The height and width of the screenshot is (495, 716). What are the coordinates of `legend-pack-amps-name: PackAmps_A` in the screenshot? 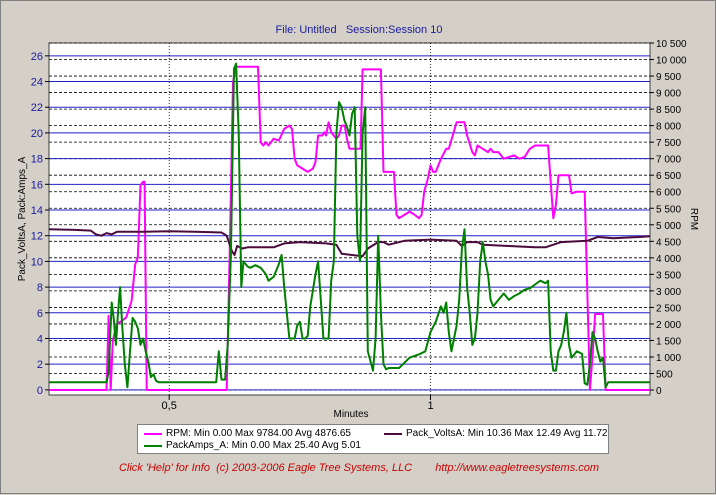 It's located at (196, 445).